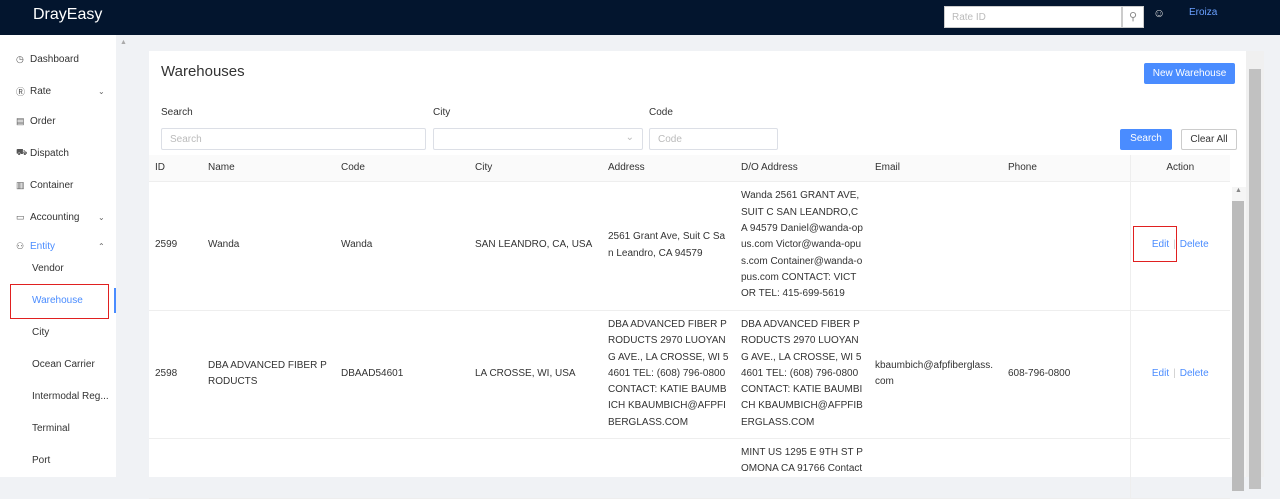  I want to click on sidebar-item-rate: Ⓡ Rate ⌄, so click(58, 91).